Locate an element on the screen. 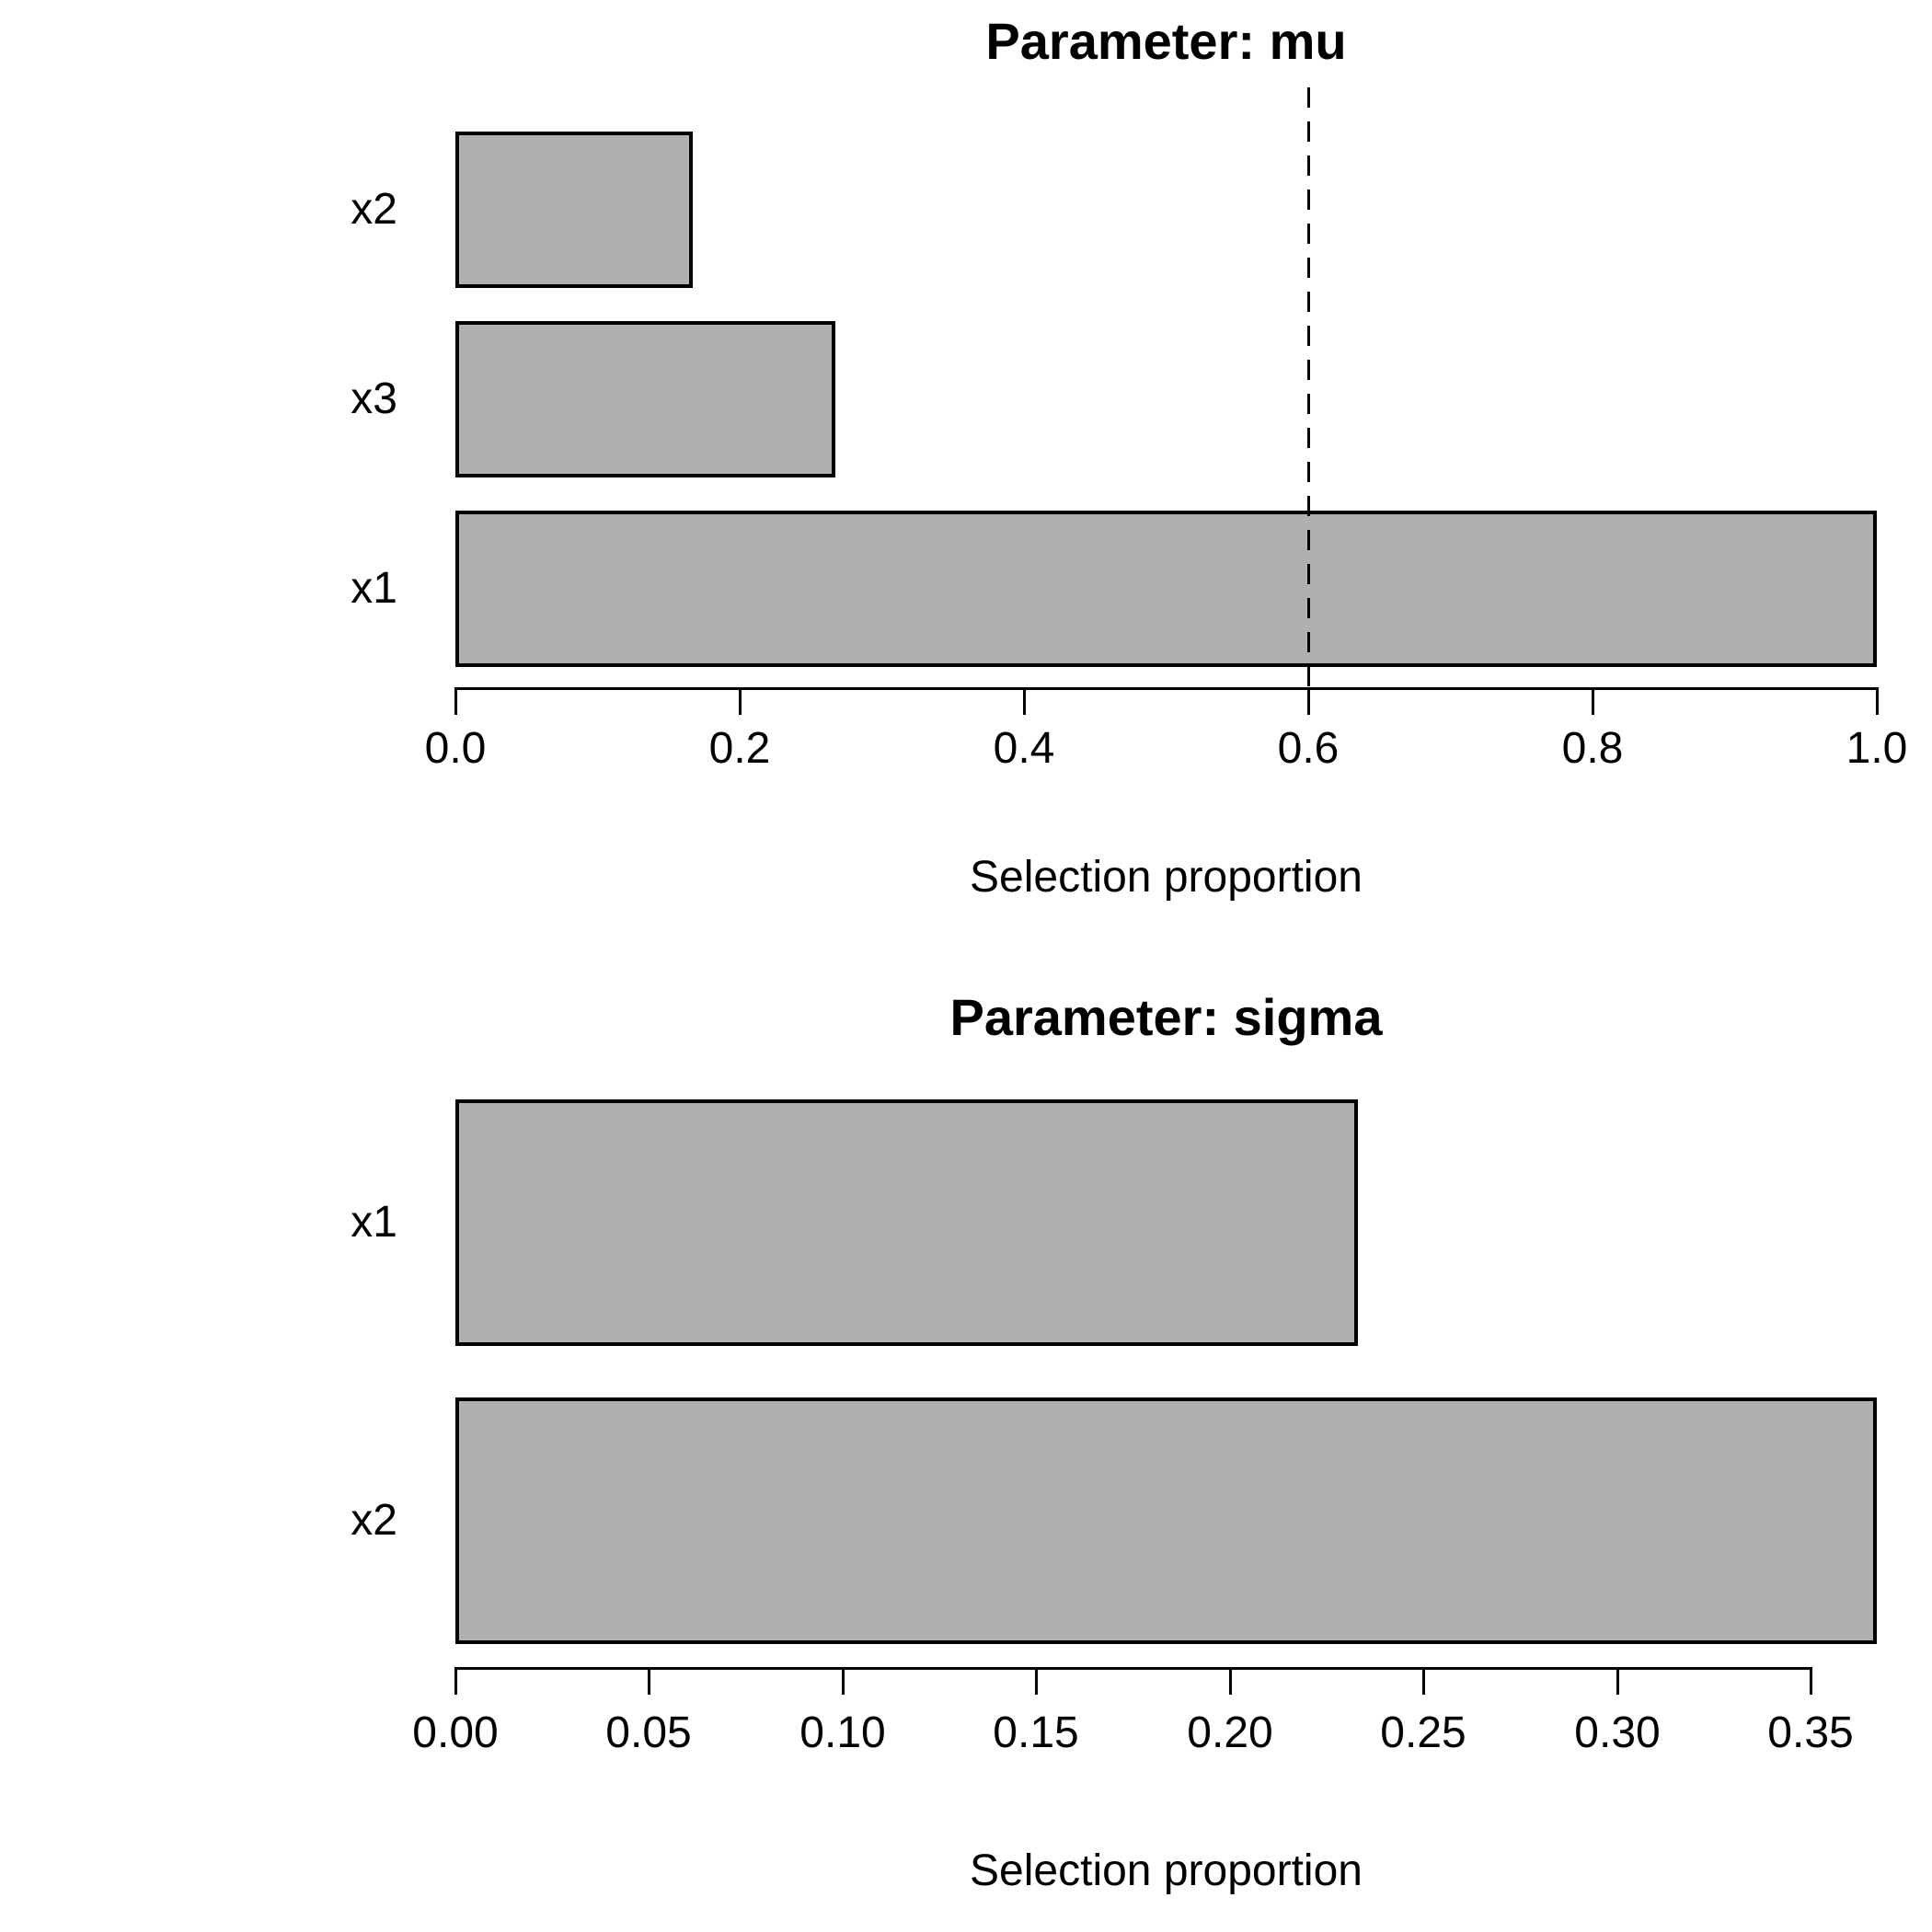  x-axis-tick-label: 0.00 is located at coordinates (455, 1732).